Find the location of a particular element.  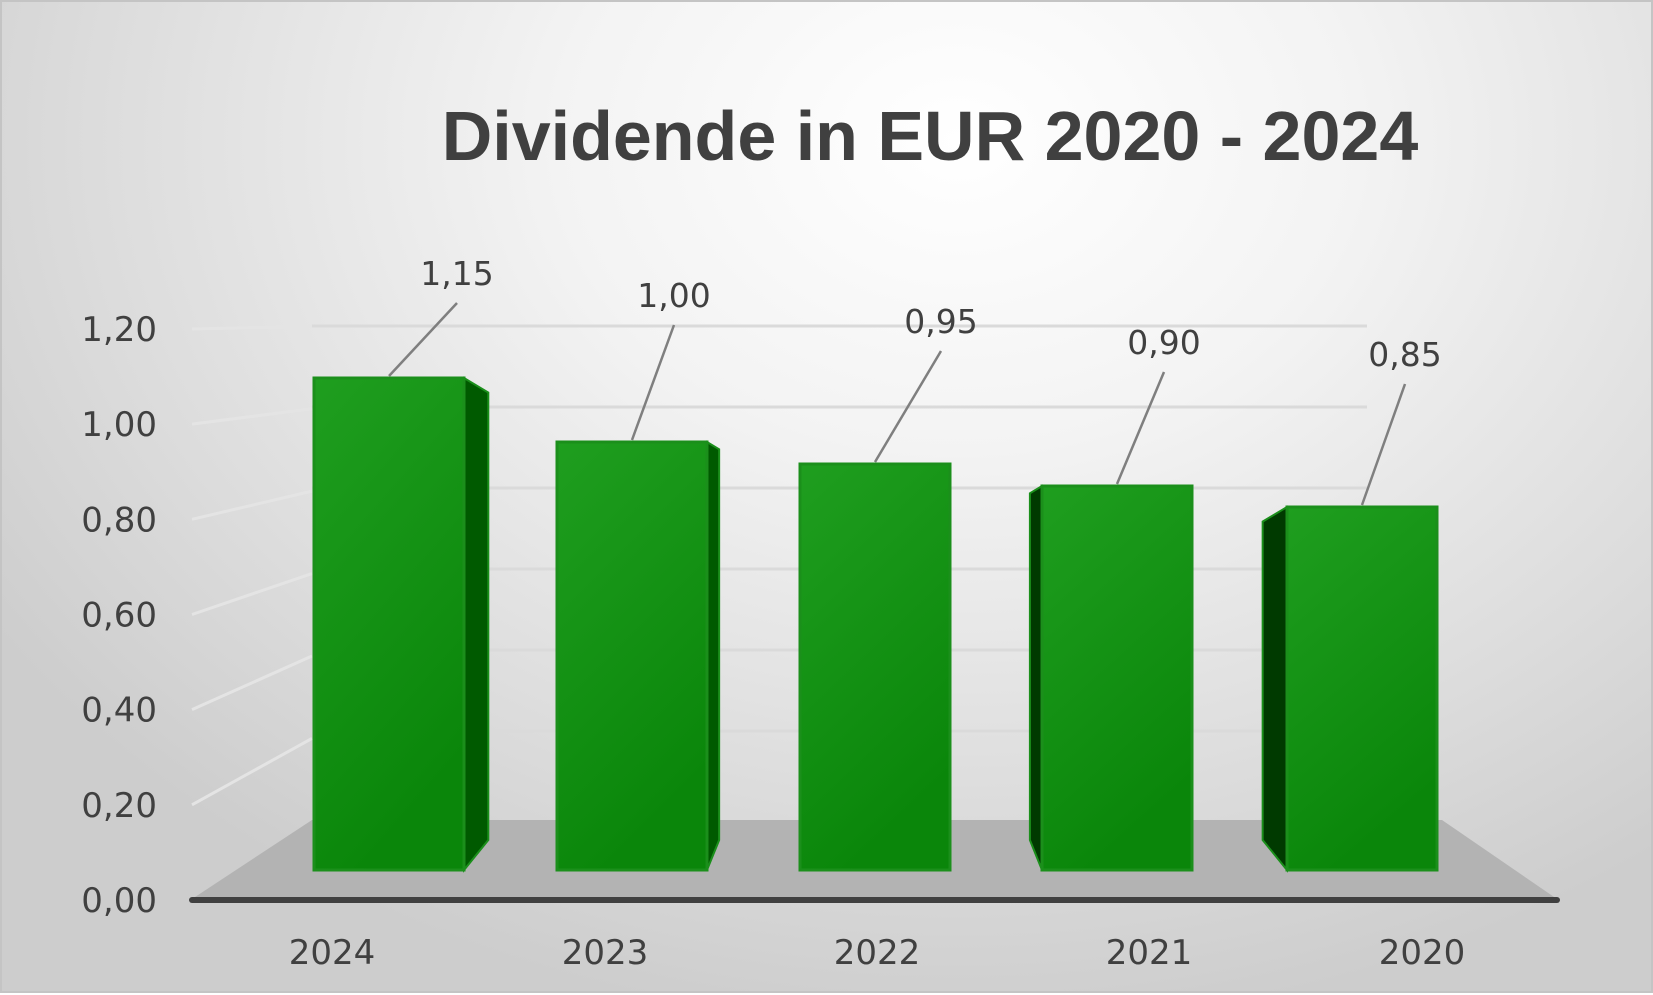

x-category-label: 2024 is located at coordinates (332, 953).